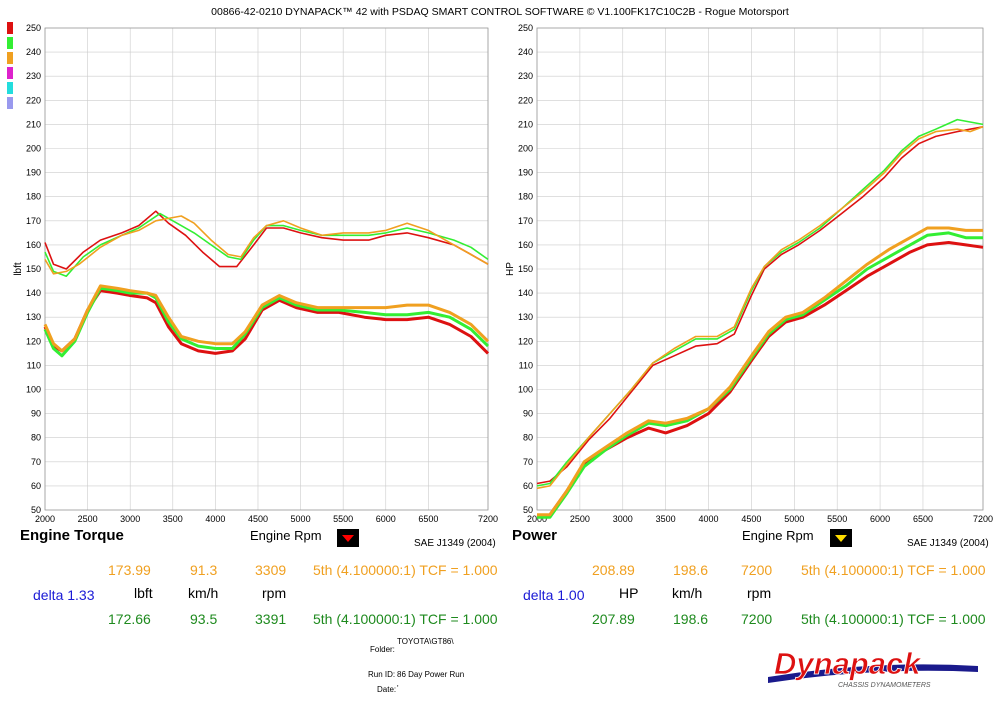 Image resolution: width=1000 pixels, height=708 pixels. I want to click on power-xtick-label: 7200, so click(983, 519).